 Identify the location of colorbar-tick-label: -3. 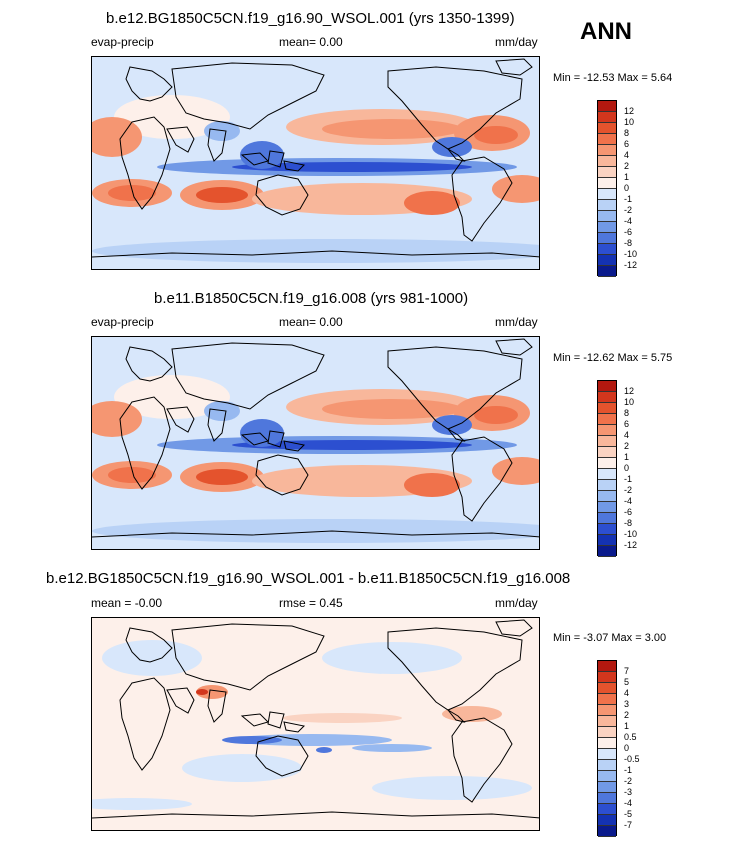
(628, 792).